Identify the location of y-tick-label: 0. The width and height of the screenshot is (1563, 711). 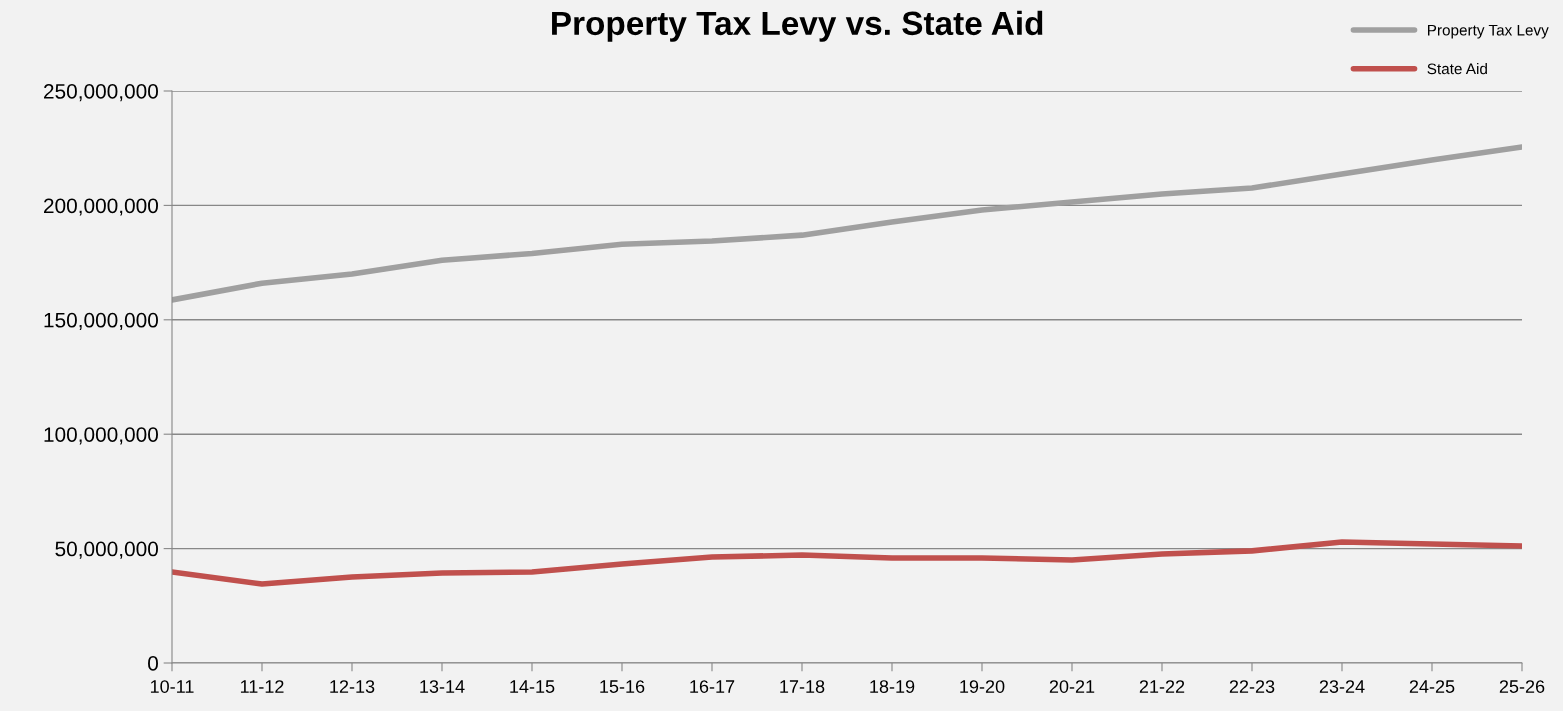
(153, 663).